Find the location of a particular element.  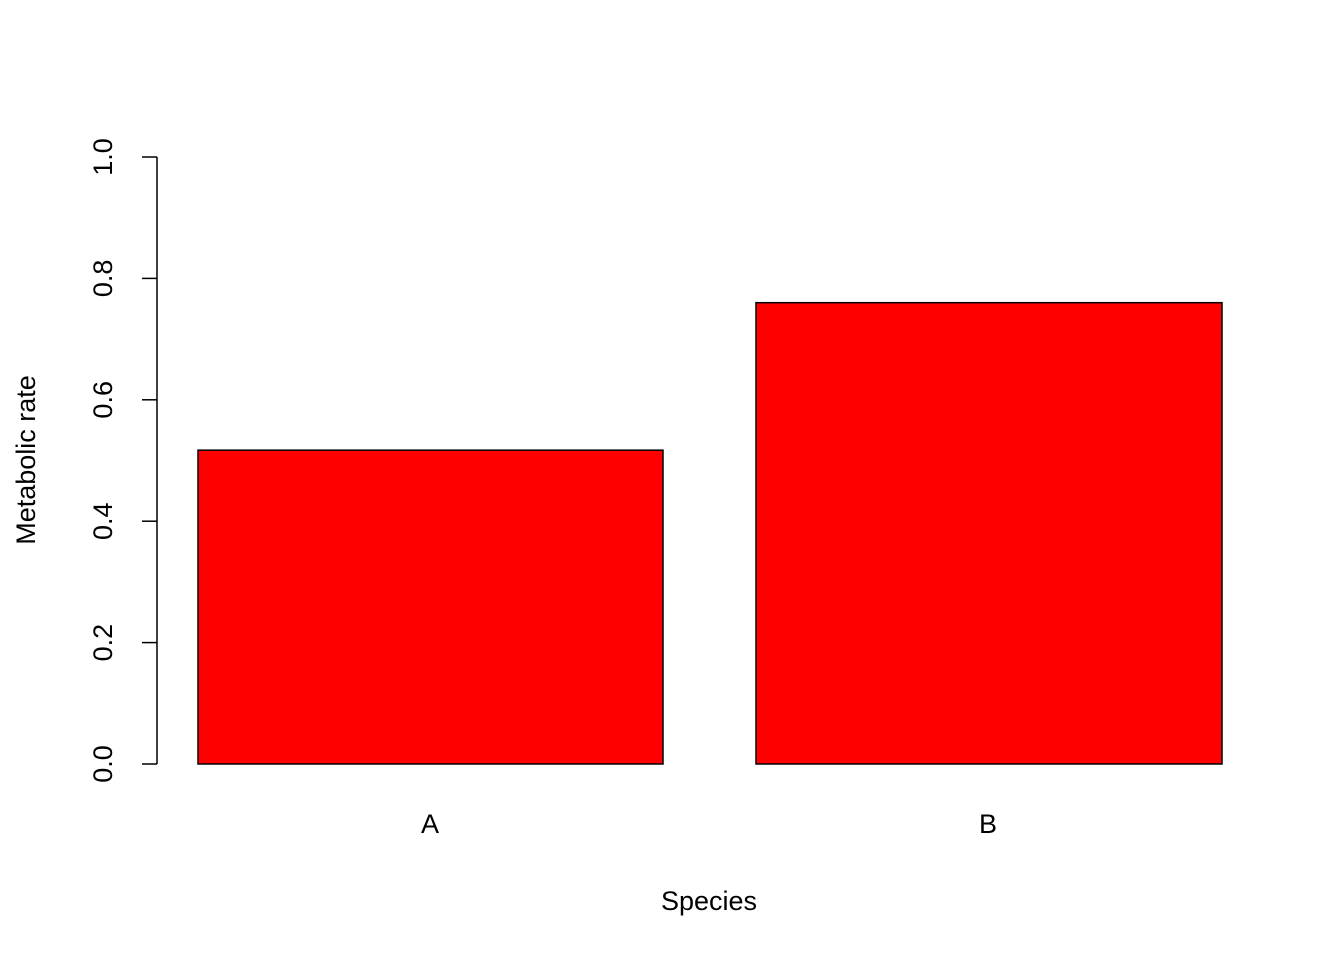

x-tick-label: B is located at coordinates (988, 824).